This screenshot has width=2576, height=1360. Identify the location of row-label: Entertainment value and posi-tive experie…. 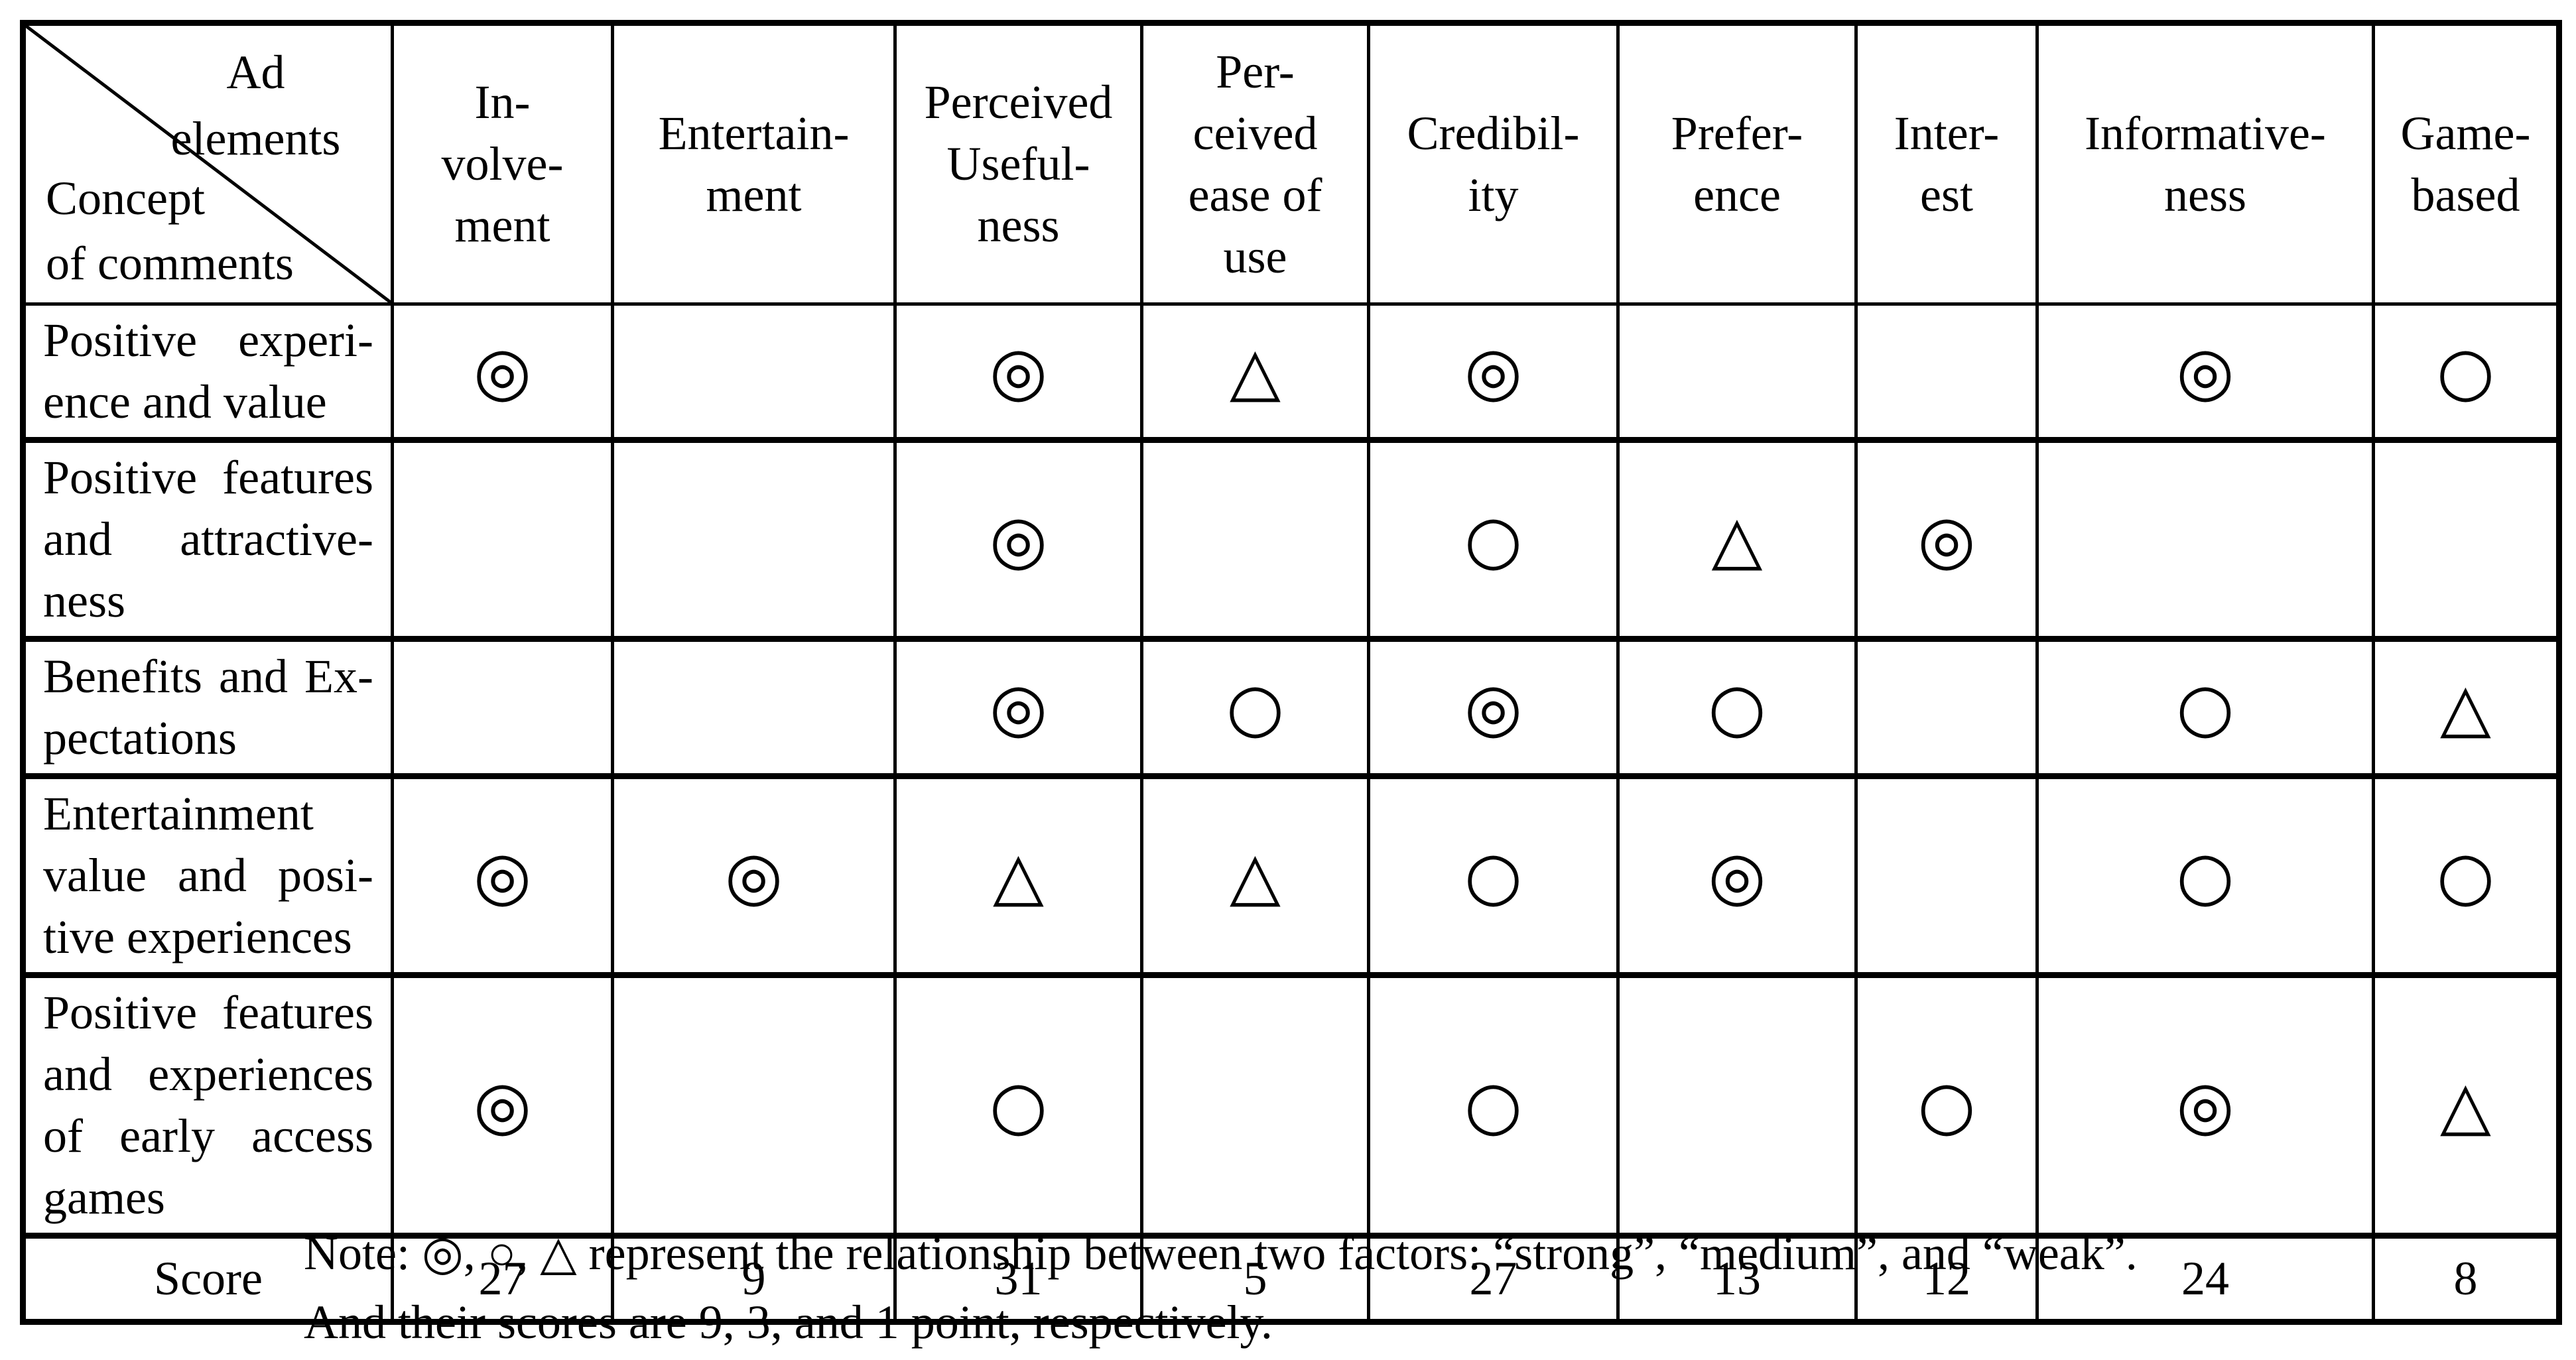
(208, 875).